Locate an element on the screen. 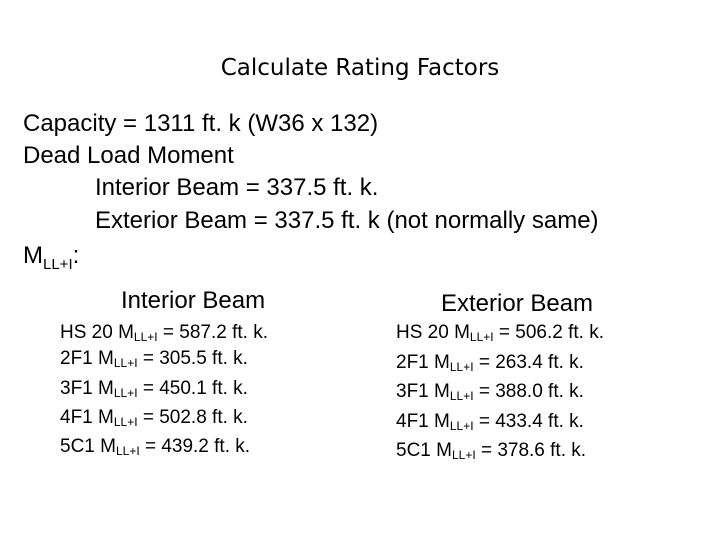 Image resolution: width=720 pixels, height=540 pixels. exterior-row: 4F1 MLL+I = 433.4 ft. k. is located at coordinates (490, 422).